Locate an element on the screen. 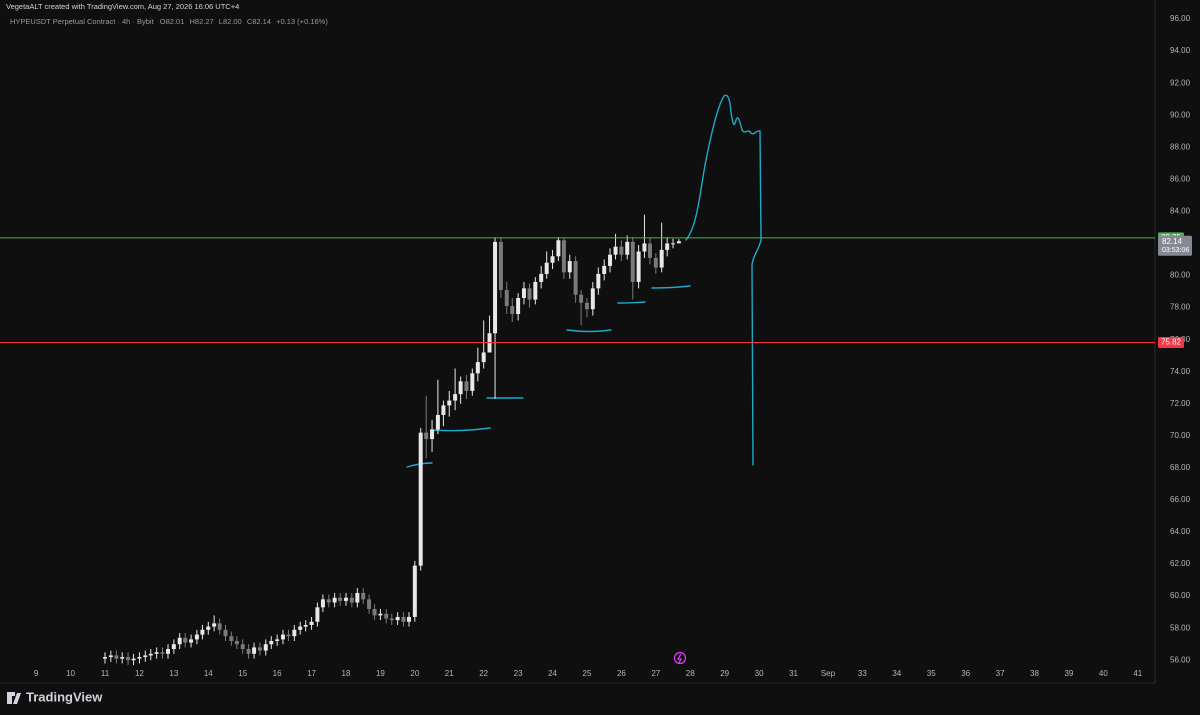 This screenshot has height=715, width=1200. y-tick-label: 74.00 is located at coordinates (1180, 371).